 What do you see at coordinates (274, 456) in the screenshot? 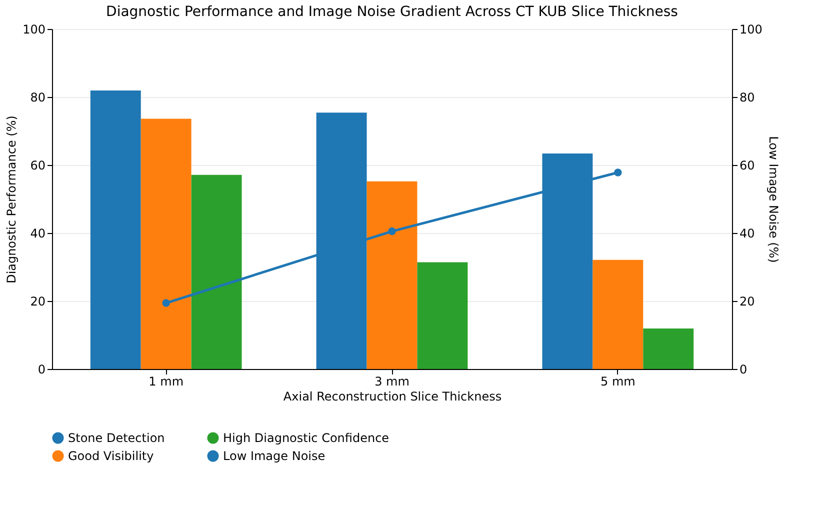
I see `legend-label: Low Image Noise` at bounding box center [274, 456].